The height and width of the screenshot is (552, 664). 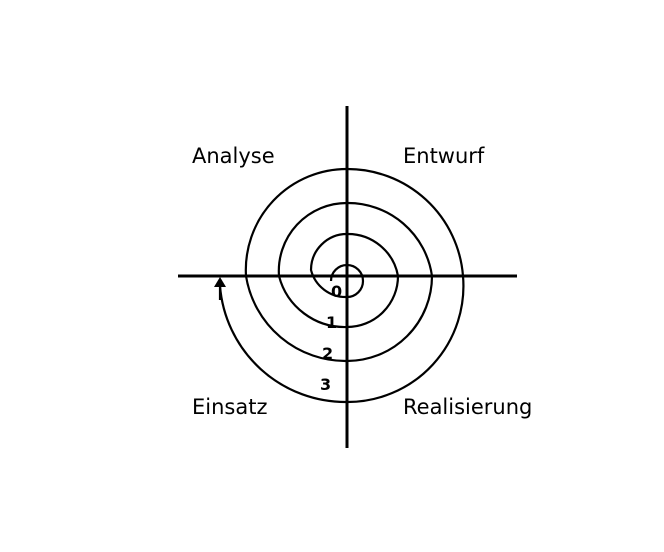 I want to click on turn-label-0: 0, so click(x=336, y=291).